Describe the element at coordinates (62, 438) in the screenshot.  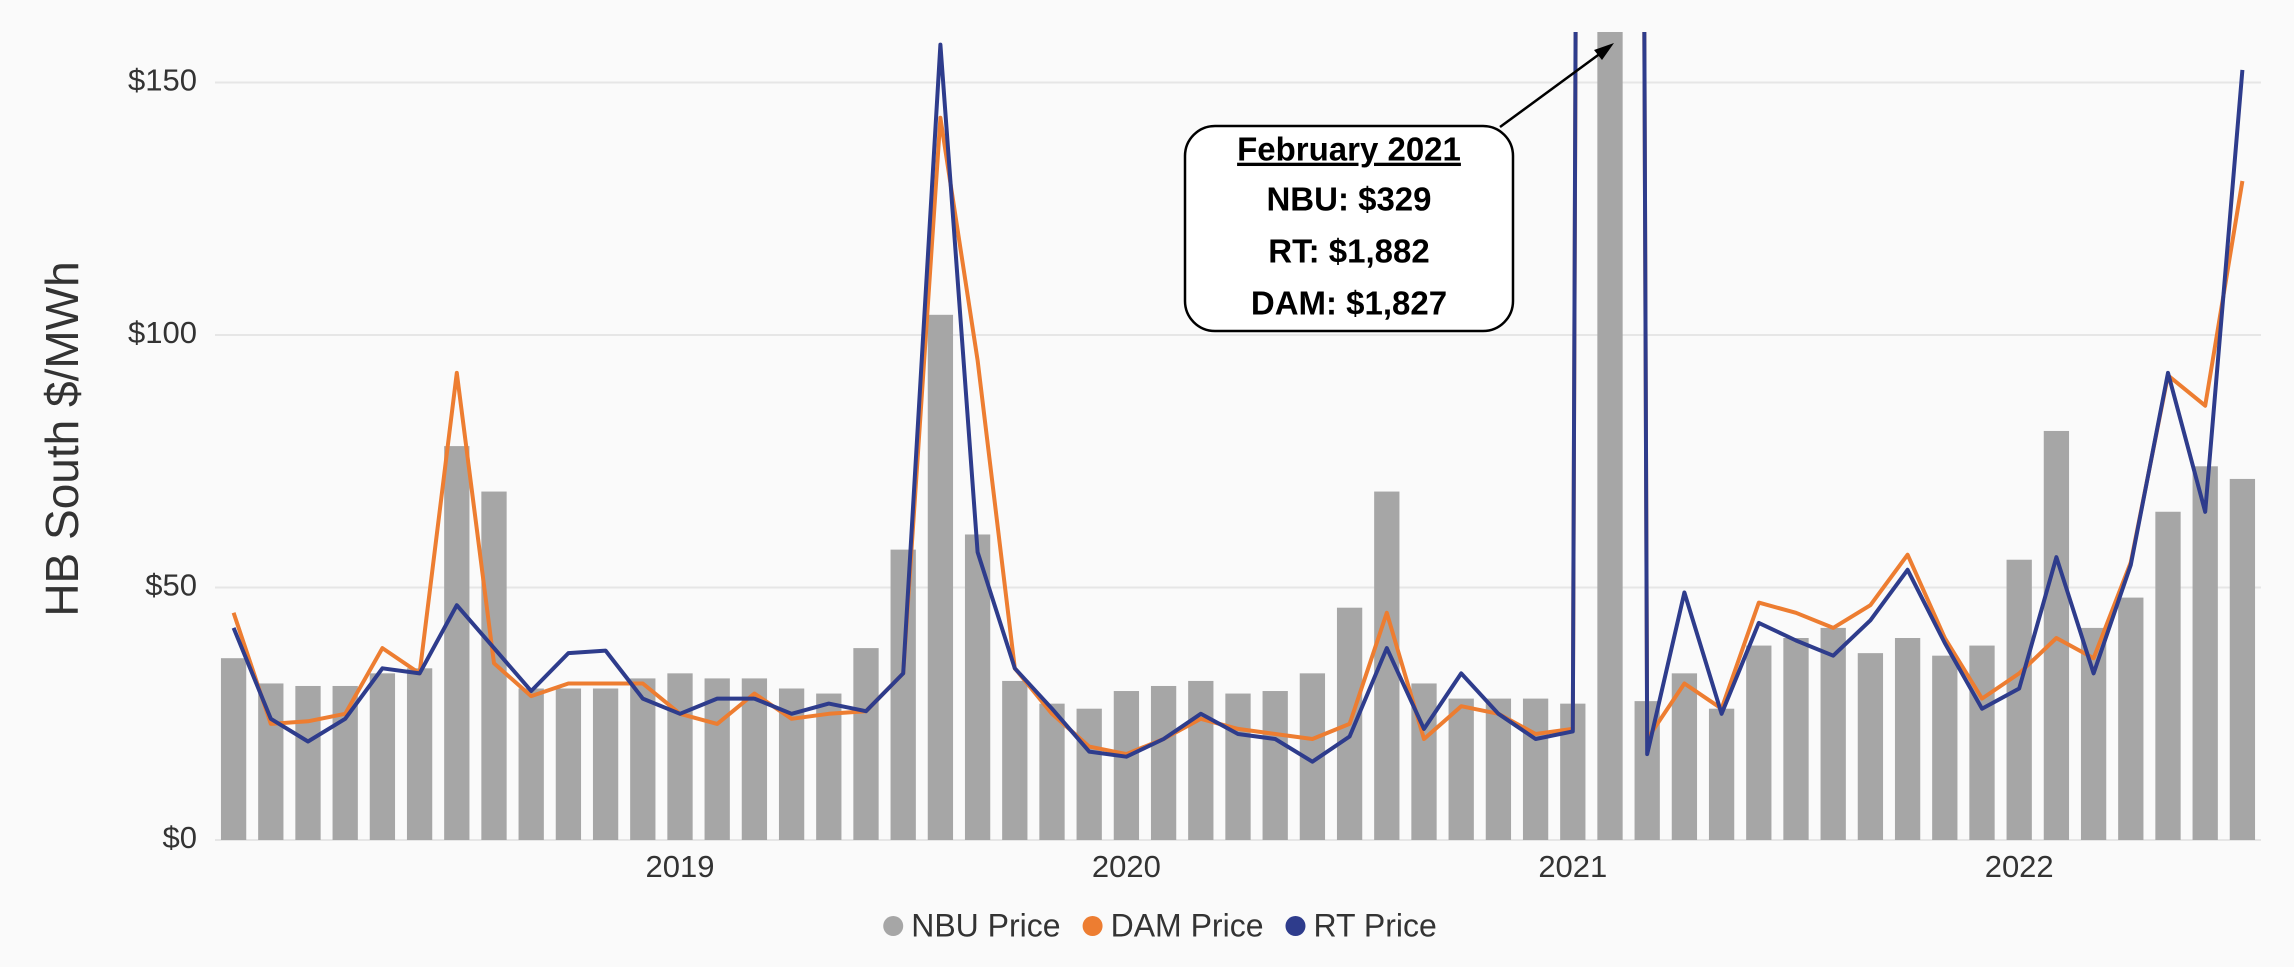
I see `y-axis-label: HB South $/MWh` at that location.